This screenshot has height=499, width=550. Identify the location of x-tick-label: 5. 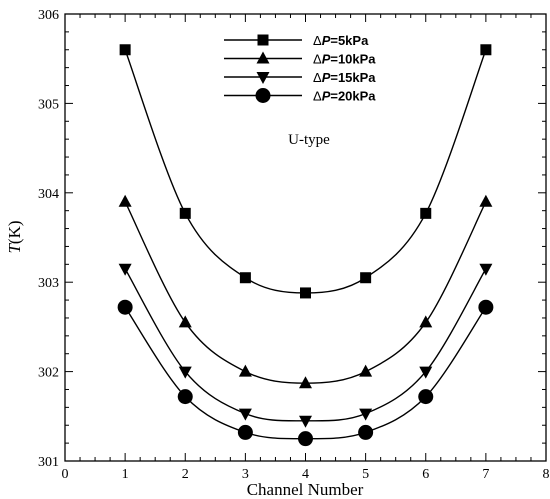
(365, 474).